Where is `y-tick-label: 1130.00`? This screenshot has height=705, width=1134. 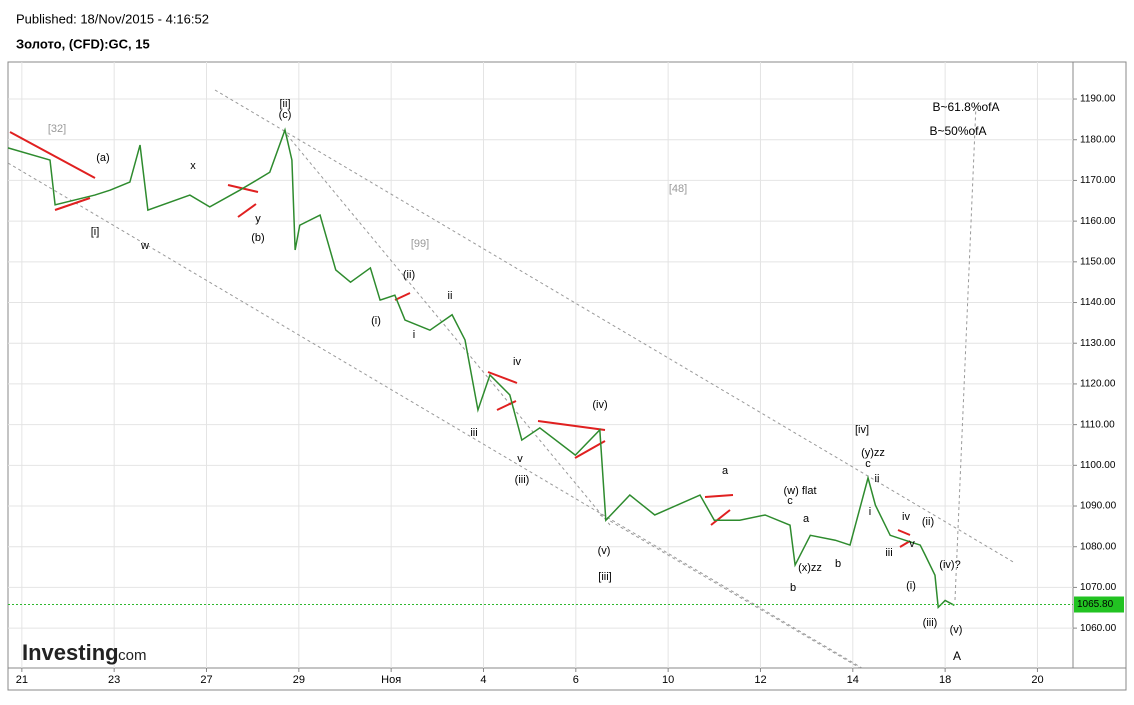 y-tick-label: 1130.00 is located at coordinates (1098, 343).